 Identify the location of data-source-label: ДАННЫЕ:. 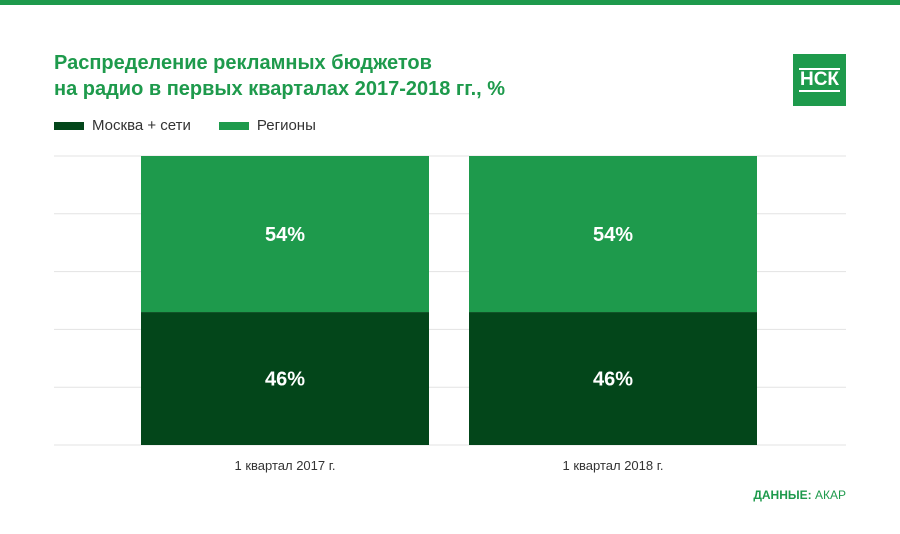
(782, 495).